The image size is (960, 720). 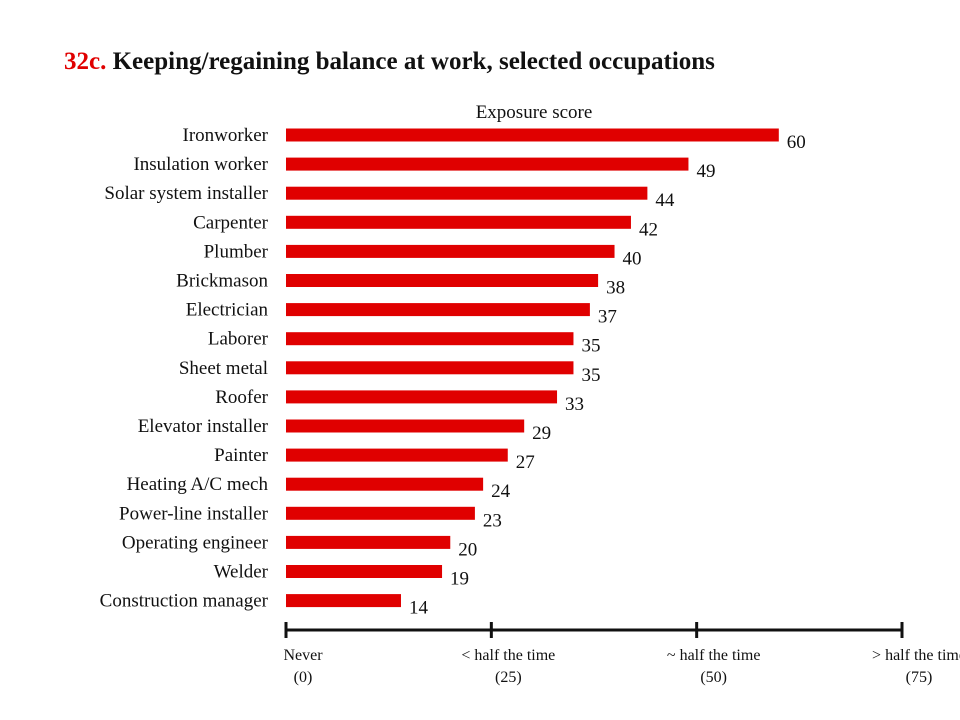 I want to click on category-label: Solar system installer, so click(x=186, y=193).